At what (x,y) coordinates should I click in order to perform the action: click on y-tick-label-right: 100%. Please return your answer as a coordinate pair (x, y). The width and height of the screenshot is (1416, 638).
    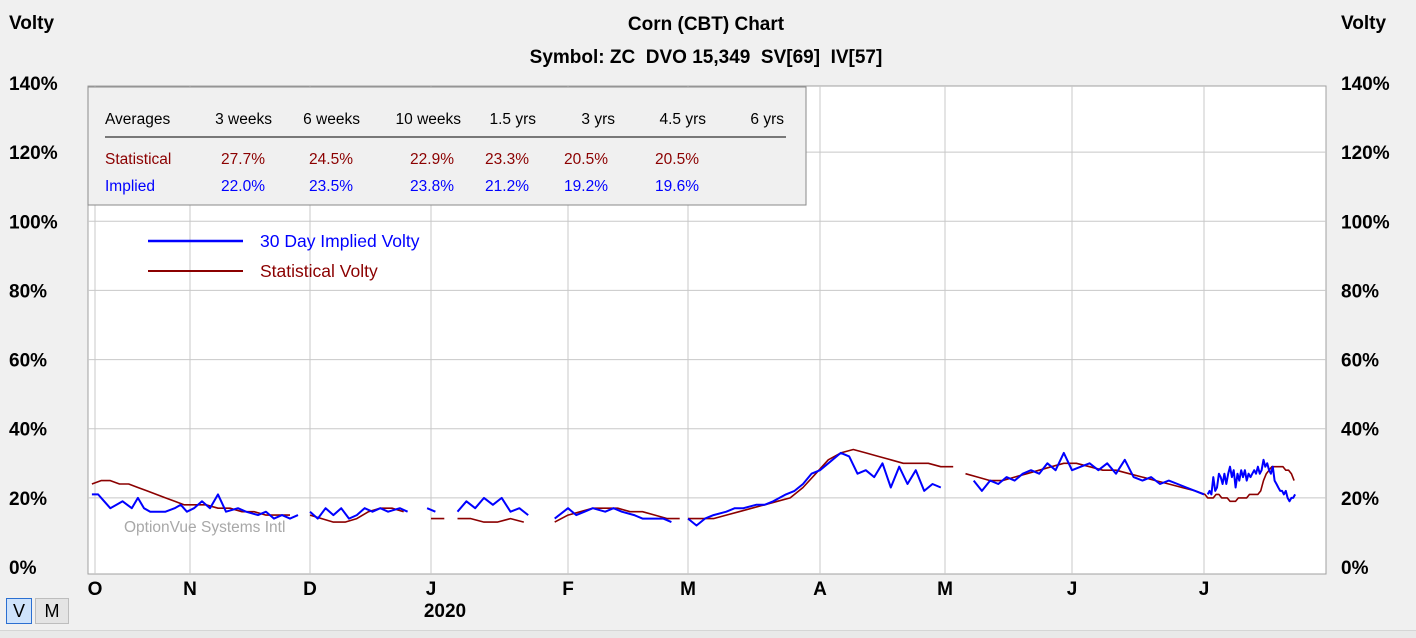
    Looking at the image, I should click on (1365, 222).